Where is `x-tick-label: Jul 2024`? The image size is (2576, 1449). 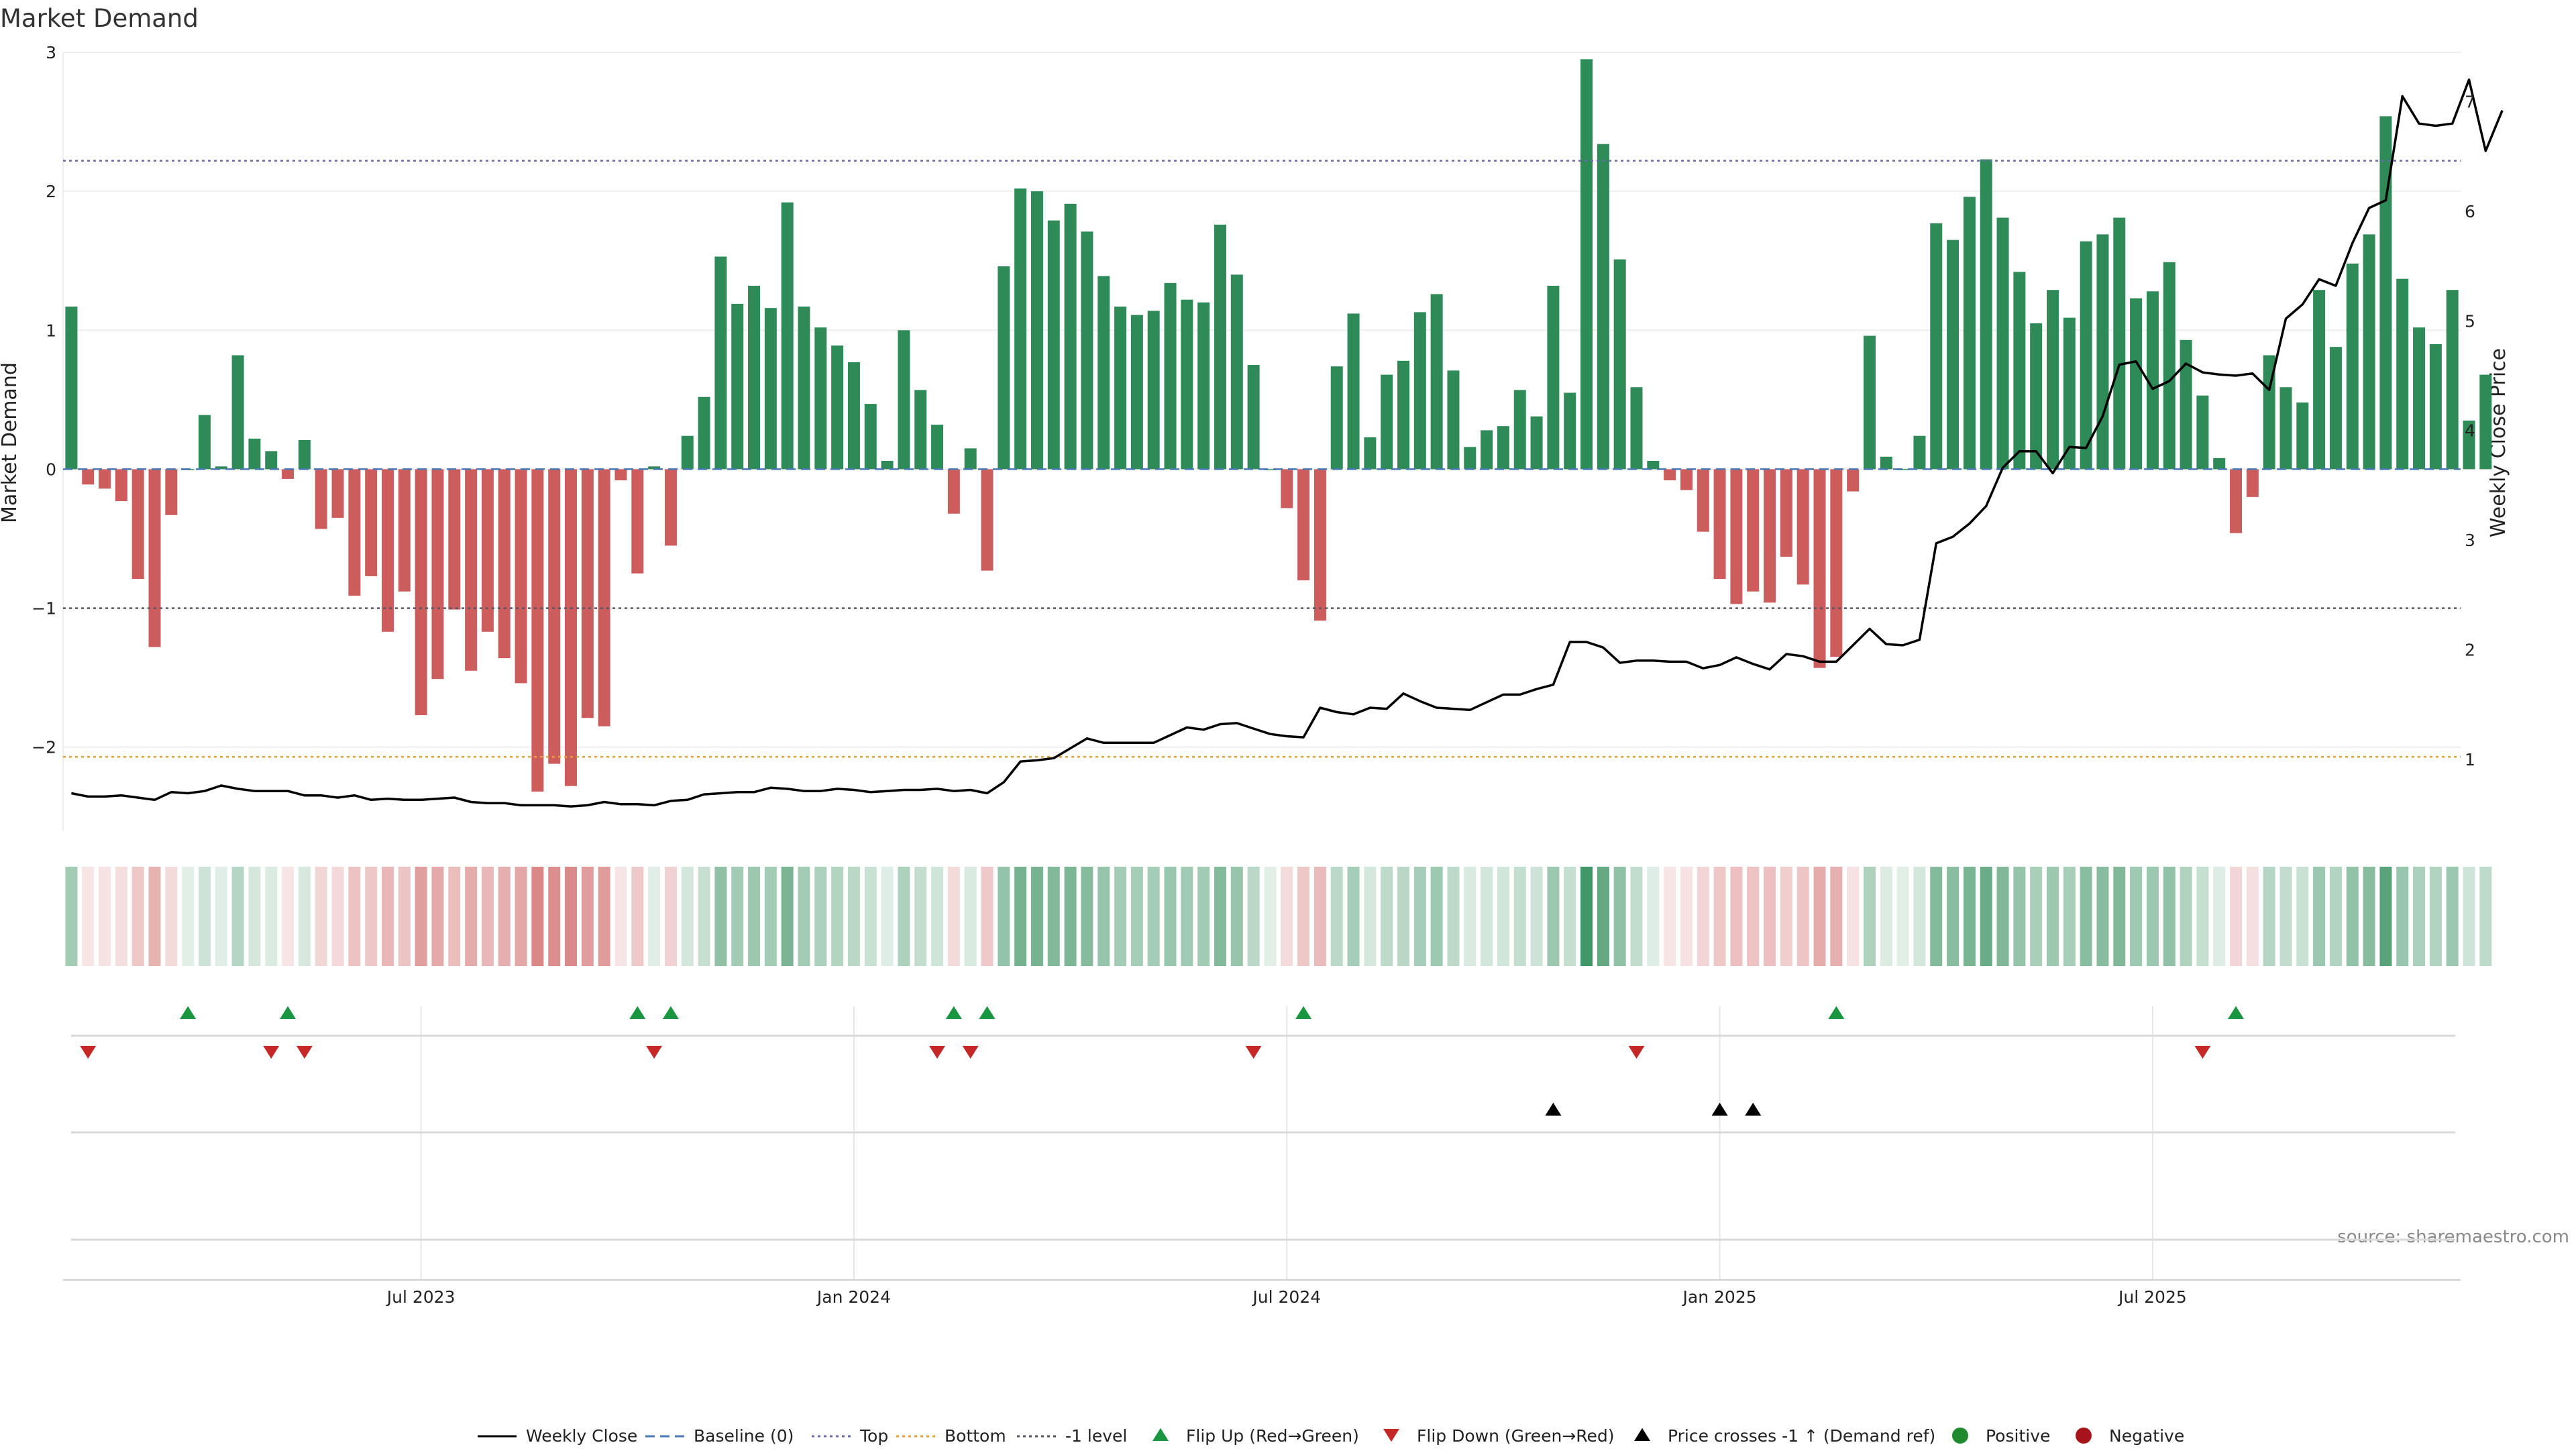 x-tick-label: Jul 2024 is located at coordinates (1286, 1297).